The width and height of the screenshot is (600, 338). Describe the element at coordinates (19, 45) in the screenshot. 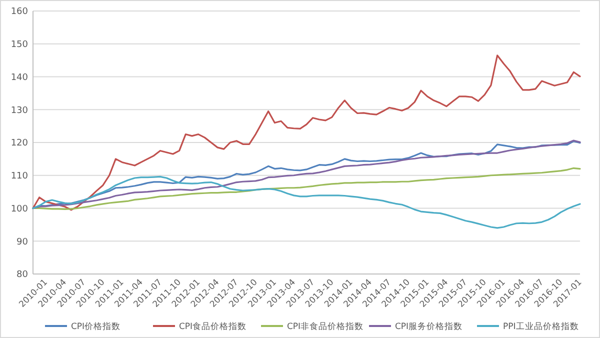

I see `y-tick-label: 150` at that location.